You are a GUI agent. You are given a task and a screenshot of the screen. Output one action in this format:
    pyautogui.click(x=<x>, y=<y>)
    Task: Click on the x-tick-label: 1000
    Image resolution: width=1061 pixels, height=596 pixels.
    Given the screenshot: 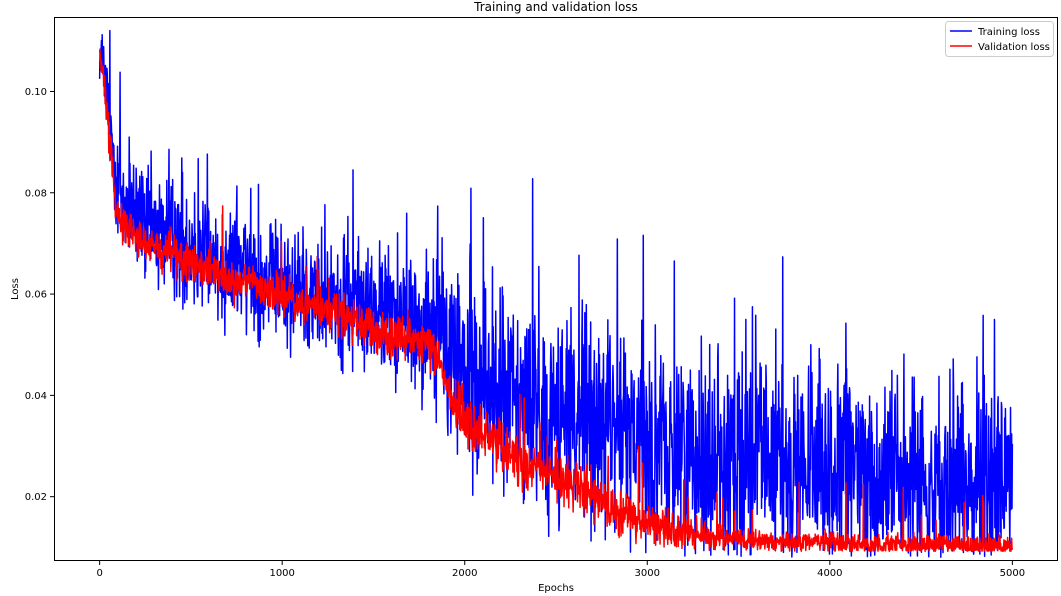 What is the action you would take?
    pyautogui.click(x=281, y=573)
    